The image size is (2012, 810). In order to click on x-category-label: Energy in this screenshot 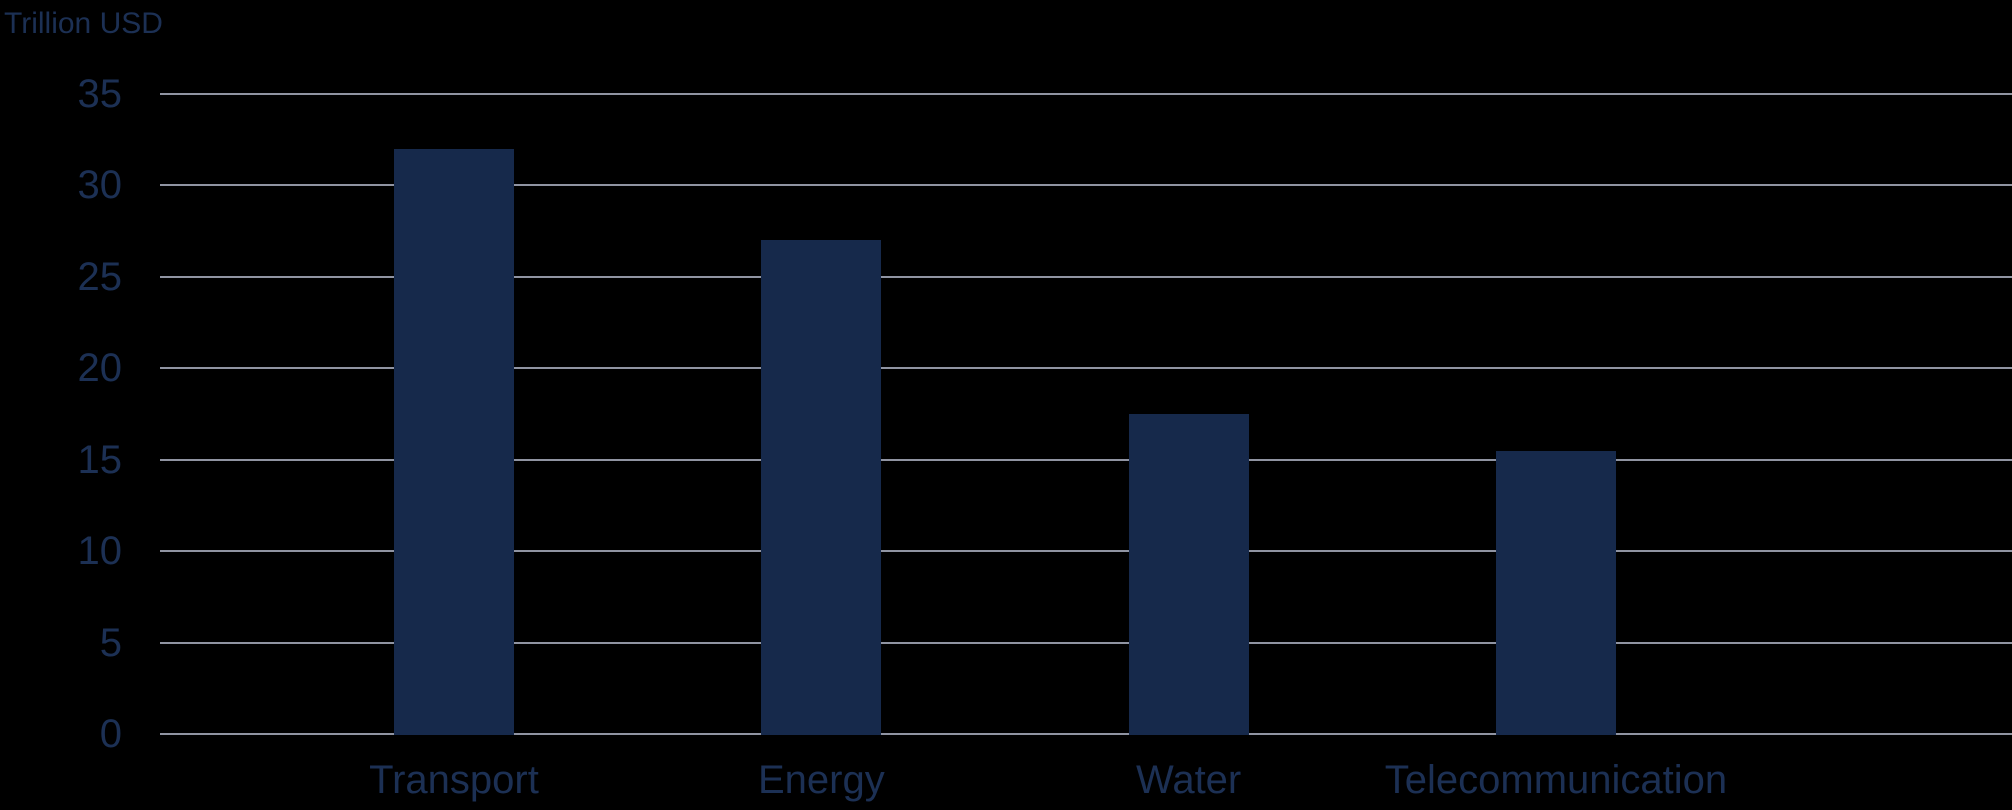, I will do `click(821, 780)`.